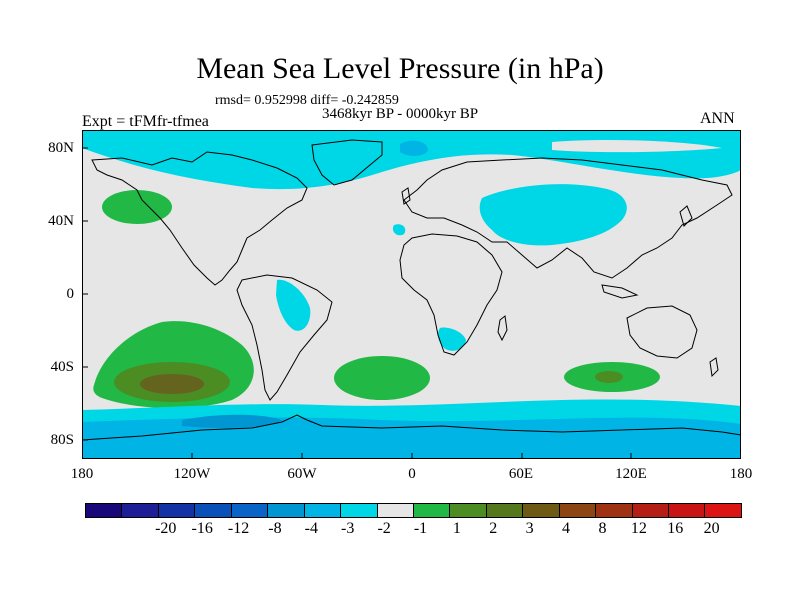  What do you see at coordinates (717, 118) in the screenshot?
I see `season-label: ANN` at bounding box center [717, 118].